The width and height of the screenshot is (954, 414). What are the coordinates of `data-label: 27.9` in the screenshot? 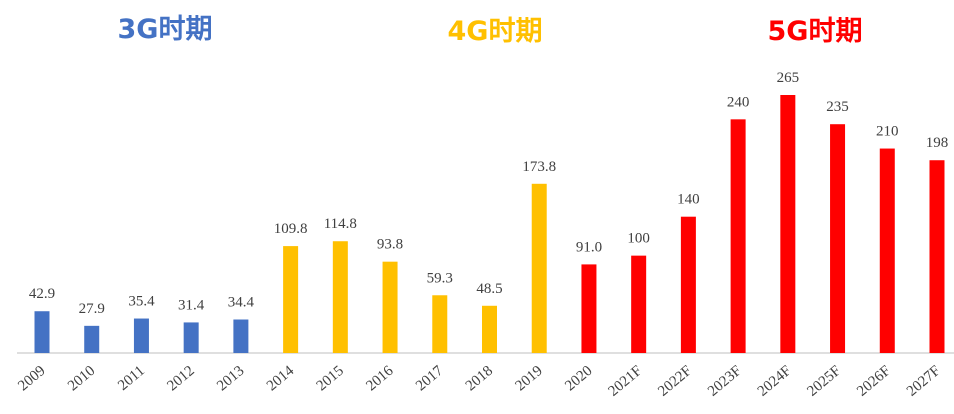 It's located at (92, 309).